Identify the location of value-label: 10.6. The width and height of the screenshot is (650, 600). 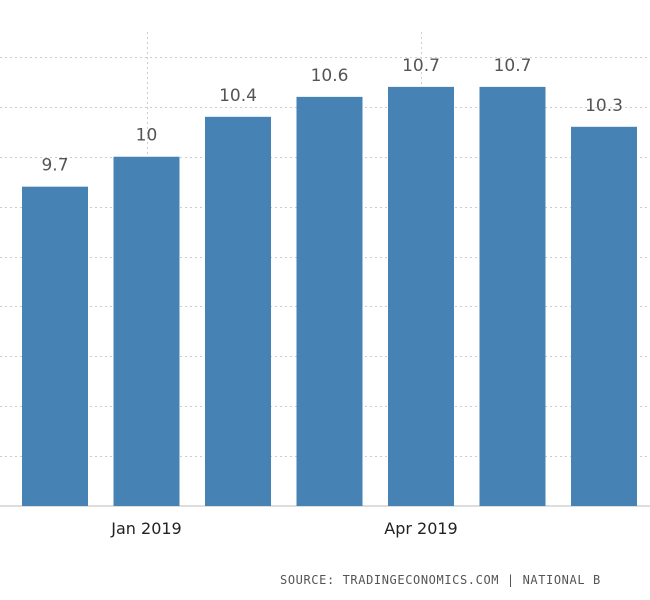
(330, 76).